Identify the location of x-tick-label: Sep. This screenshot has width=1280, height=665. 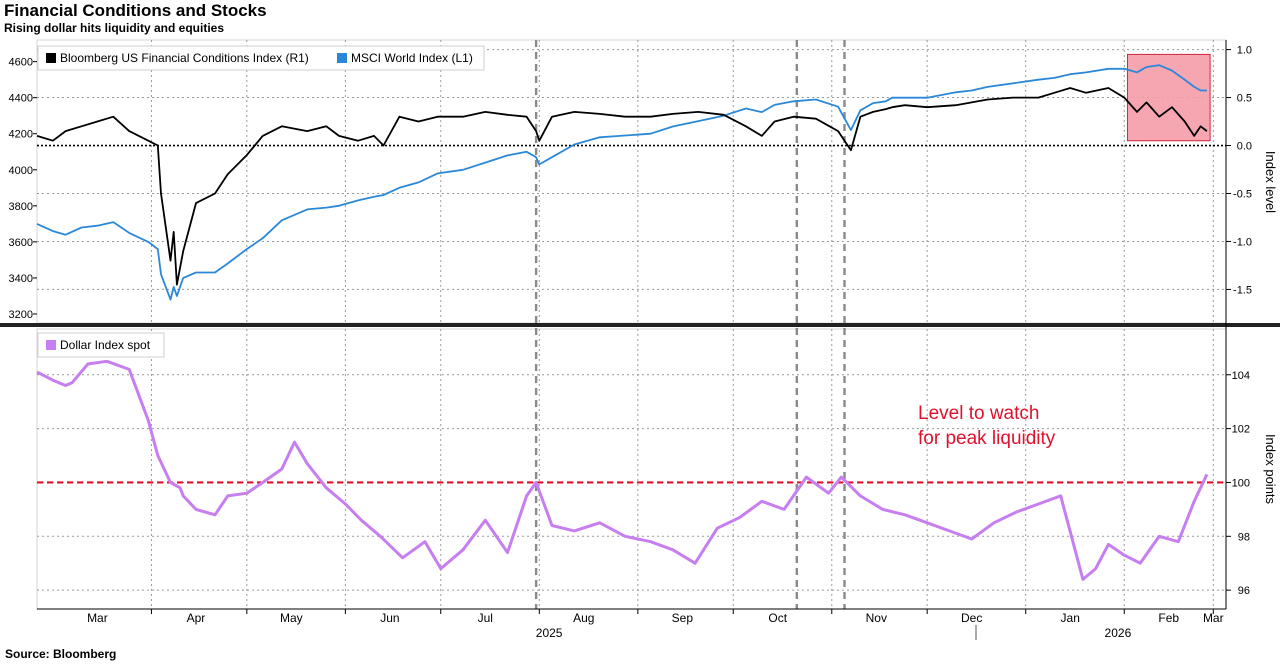
(683, 618).